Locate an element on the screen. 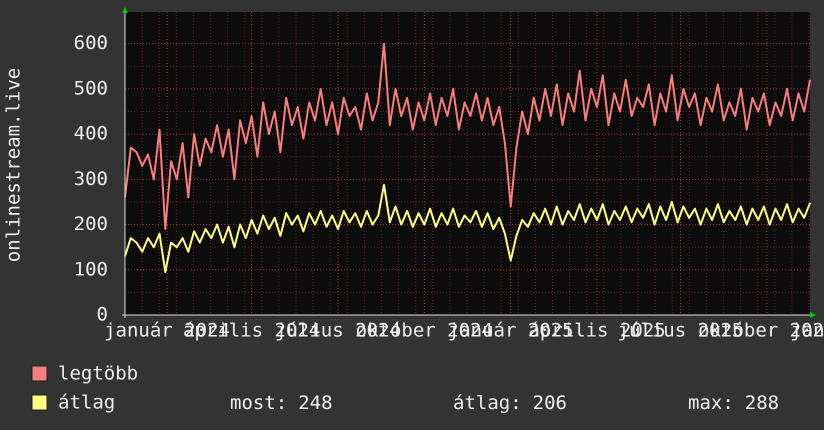 The height and width of the screenshot is (430, 824). legend-label: legtöbb is located at coordinates (98, 374).